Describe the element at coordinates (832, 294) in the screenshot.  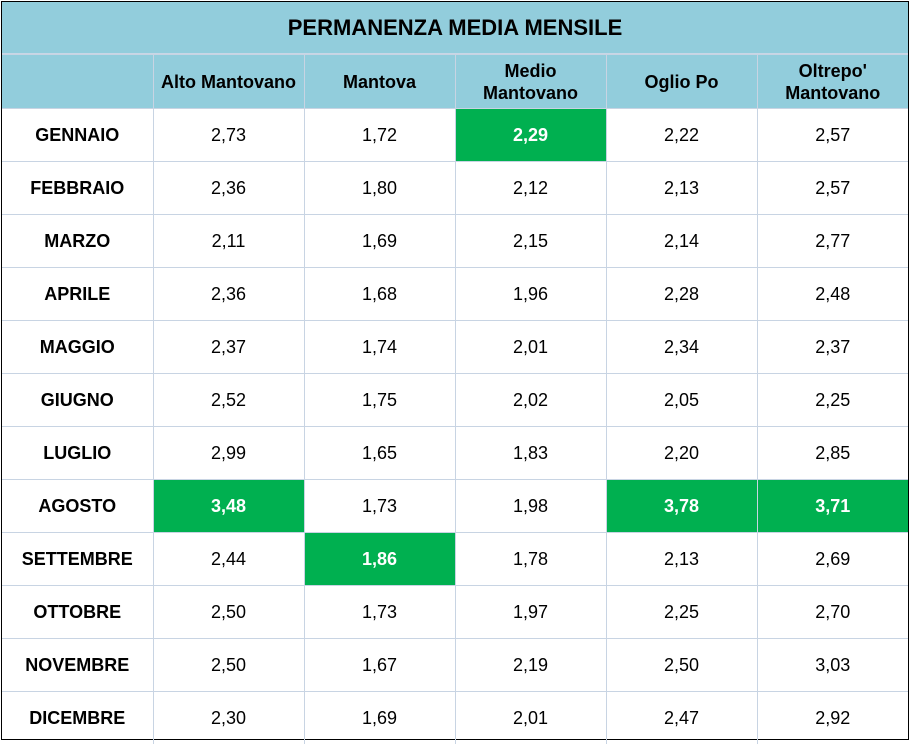
I see `value-cell: 2,48` at that location.